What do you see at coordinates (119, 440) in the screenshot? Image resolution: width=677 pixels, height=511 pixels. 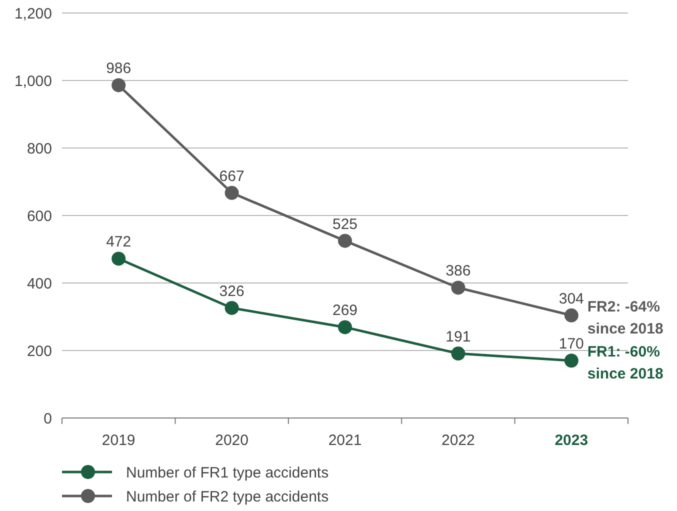 I see `x-tick-label: 2019` at bounding box center [119, 440].